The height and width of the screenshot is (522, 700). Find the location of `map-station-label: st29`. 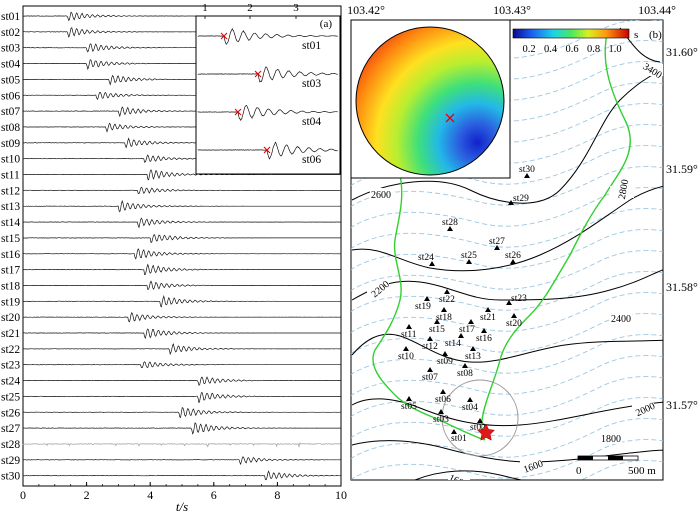

map-station-label: st29 is located at coordinates (521, 199).